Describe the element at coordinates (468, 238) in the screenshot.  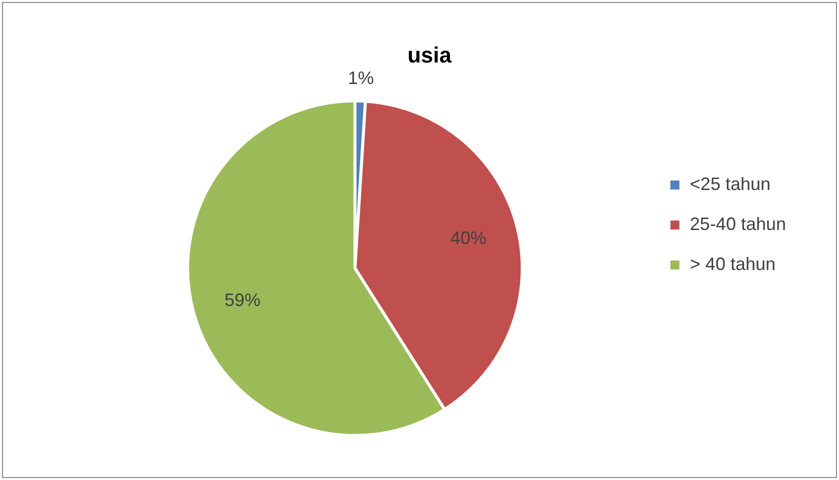
I see `data-label: 40%` at that location.